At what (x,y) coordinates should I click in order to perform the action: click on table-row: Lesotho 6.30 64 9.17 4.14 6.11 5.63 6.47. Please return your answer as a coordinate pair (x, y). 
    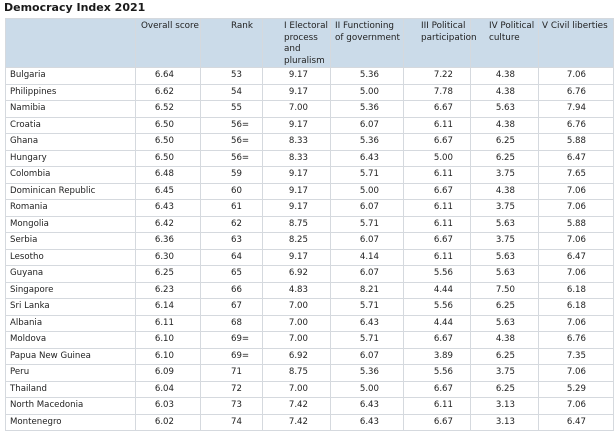
    Looking at the image, I should click on (309, 257).